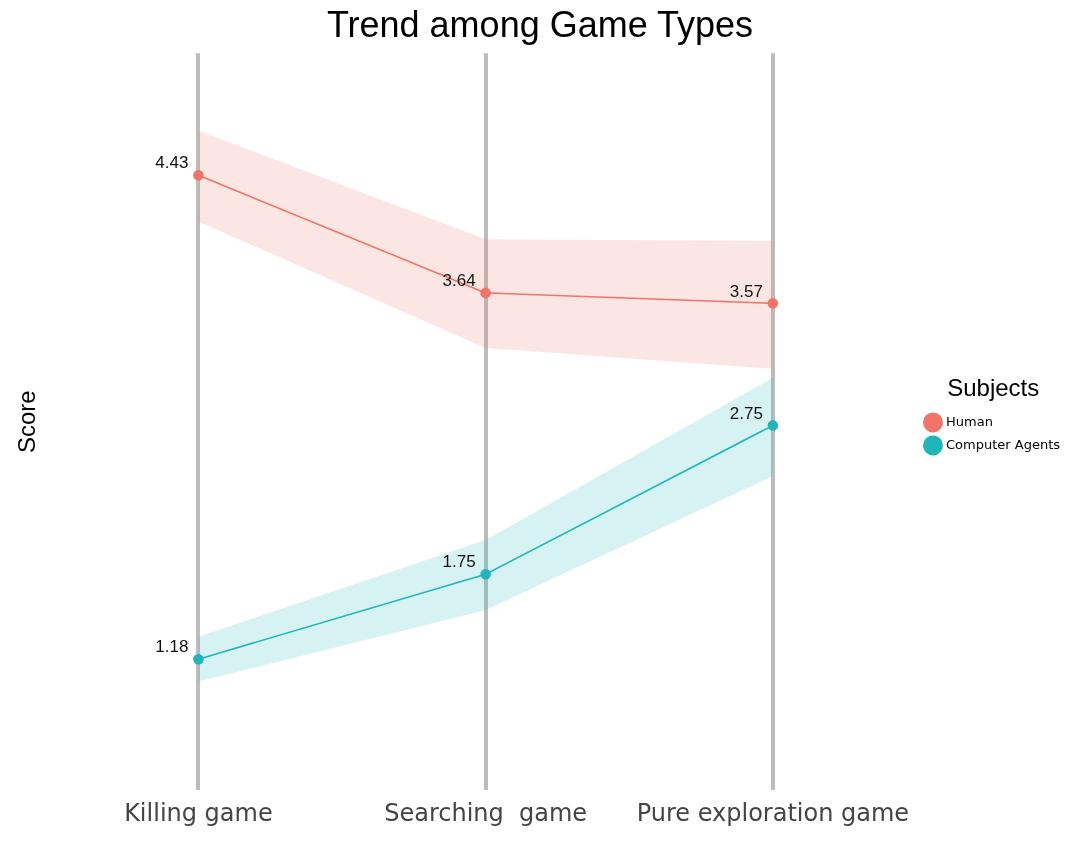 Image resolution: width=1080 pixels, height=844 pixels. I want to click on chart-title: Trend among Game Types, so click(540, 24).